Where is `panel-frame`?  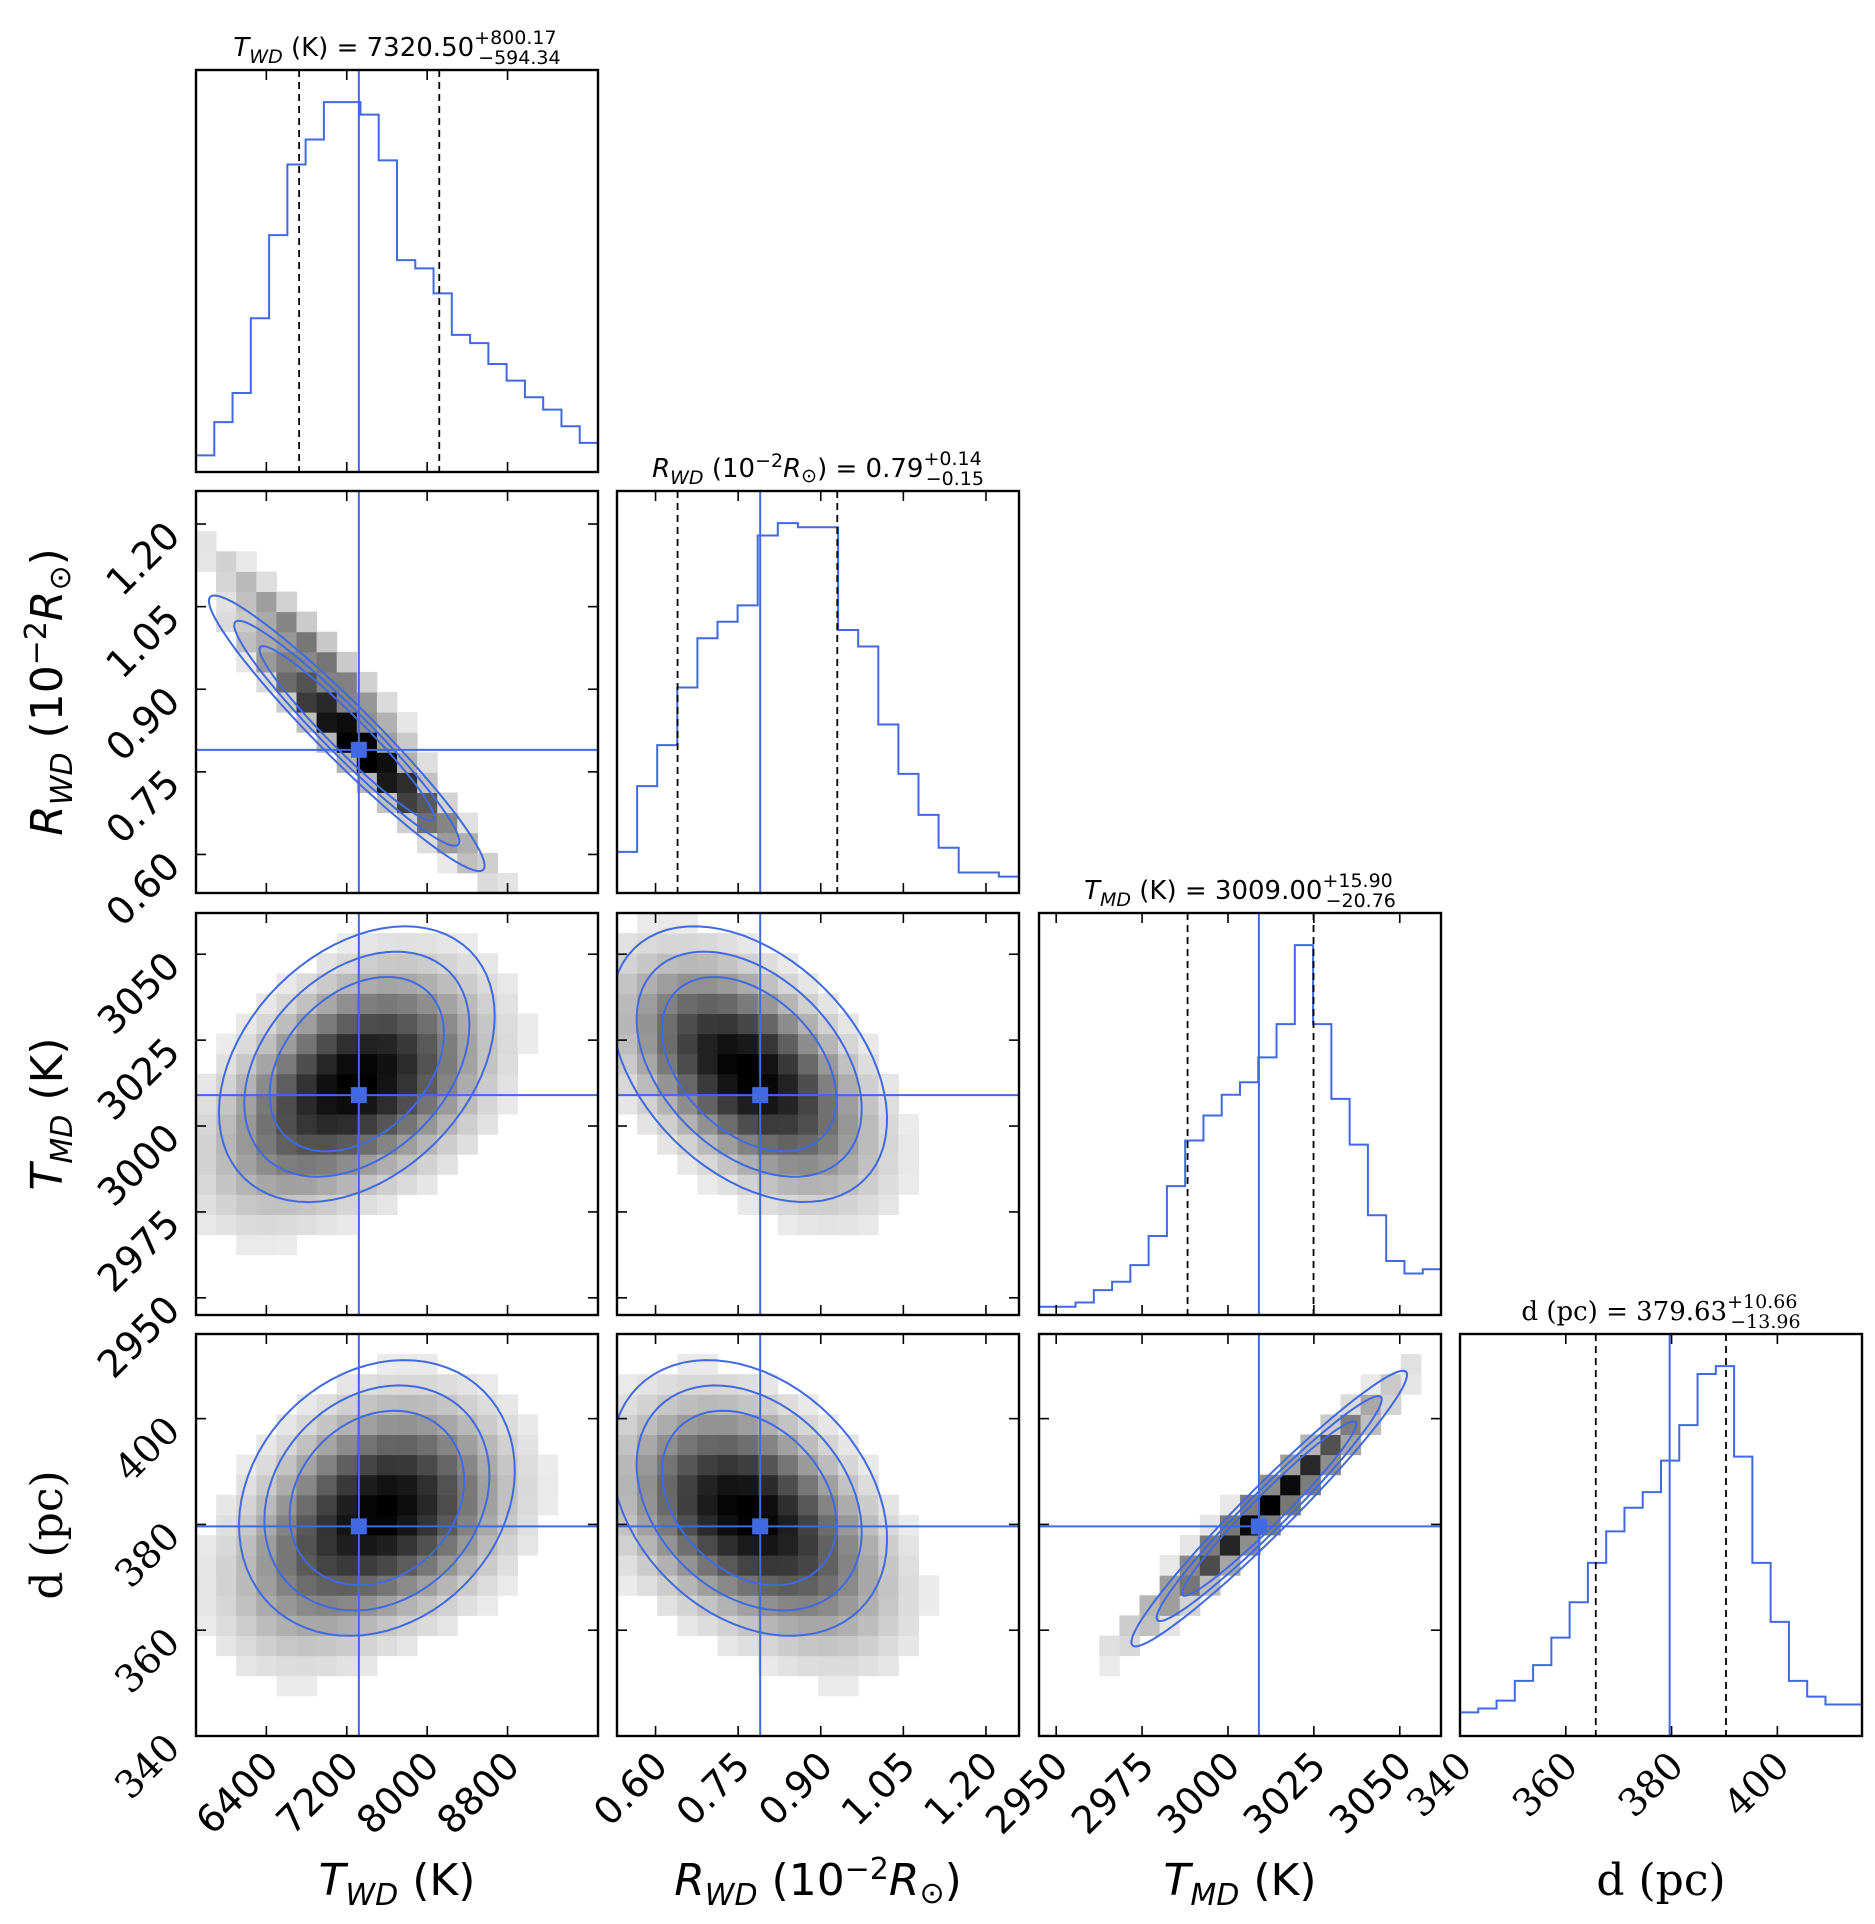 panel-frame is located at coordinates (1240, 1114).